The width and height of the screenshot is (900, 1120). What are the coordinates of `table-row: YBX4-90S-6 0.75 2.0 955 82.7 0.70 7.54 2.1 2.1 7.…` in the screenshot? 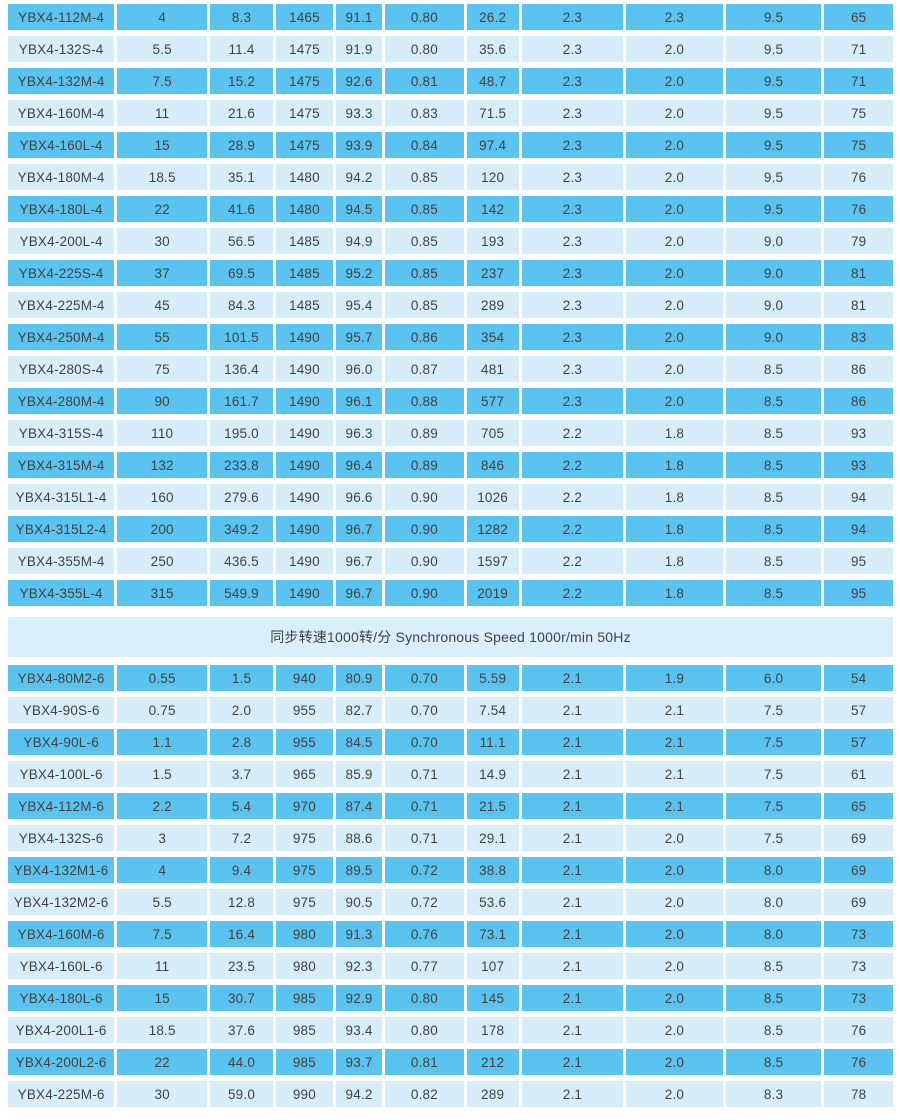 It's located at (450, 710).